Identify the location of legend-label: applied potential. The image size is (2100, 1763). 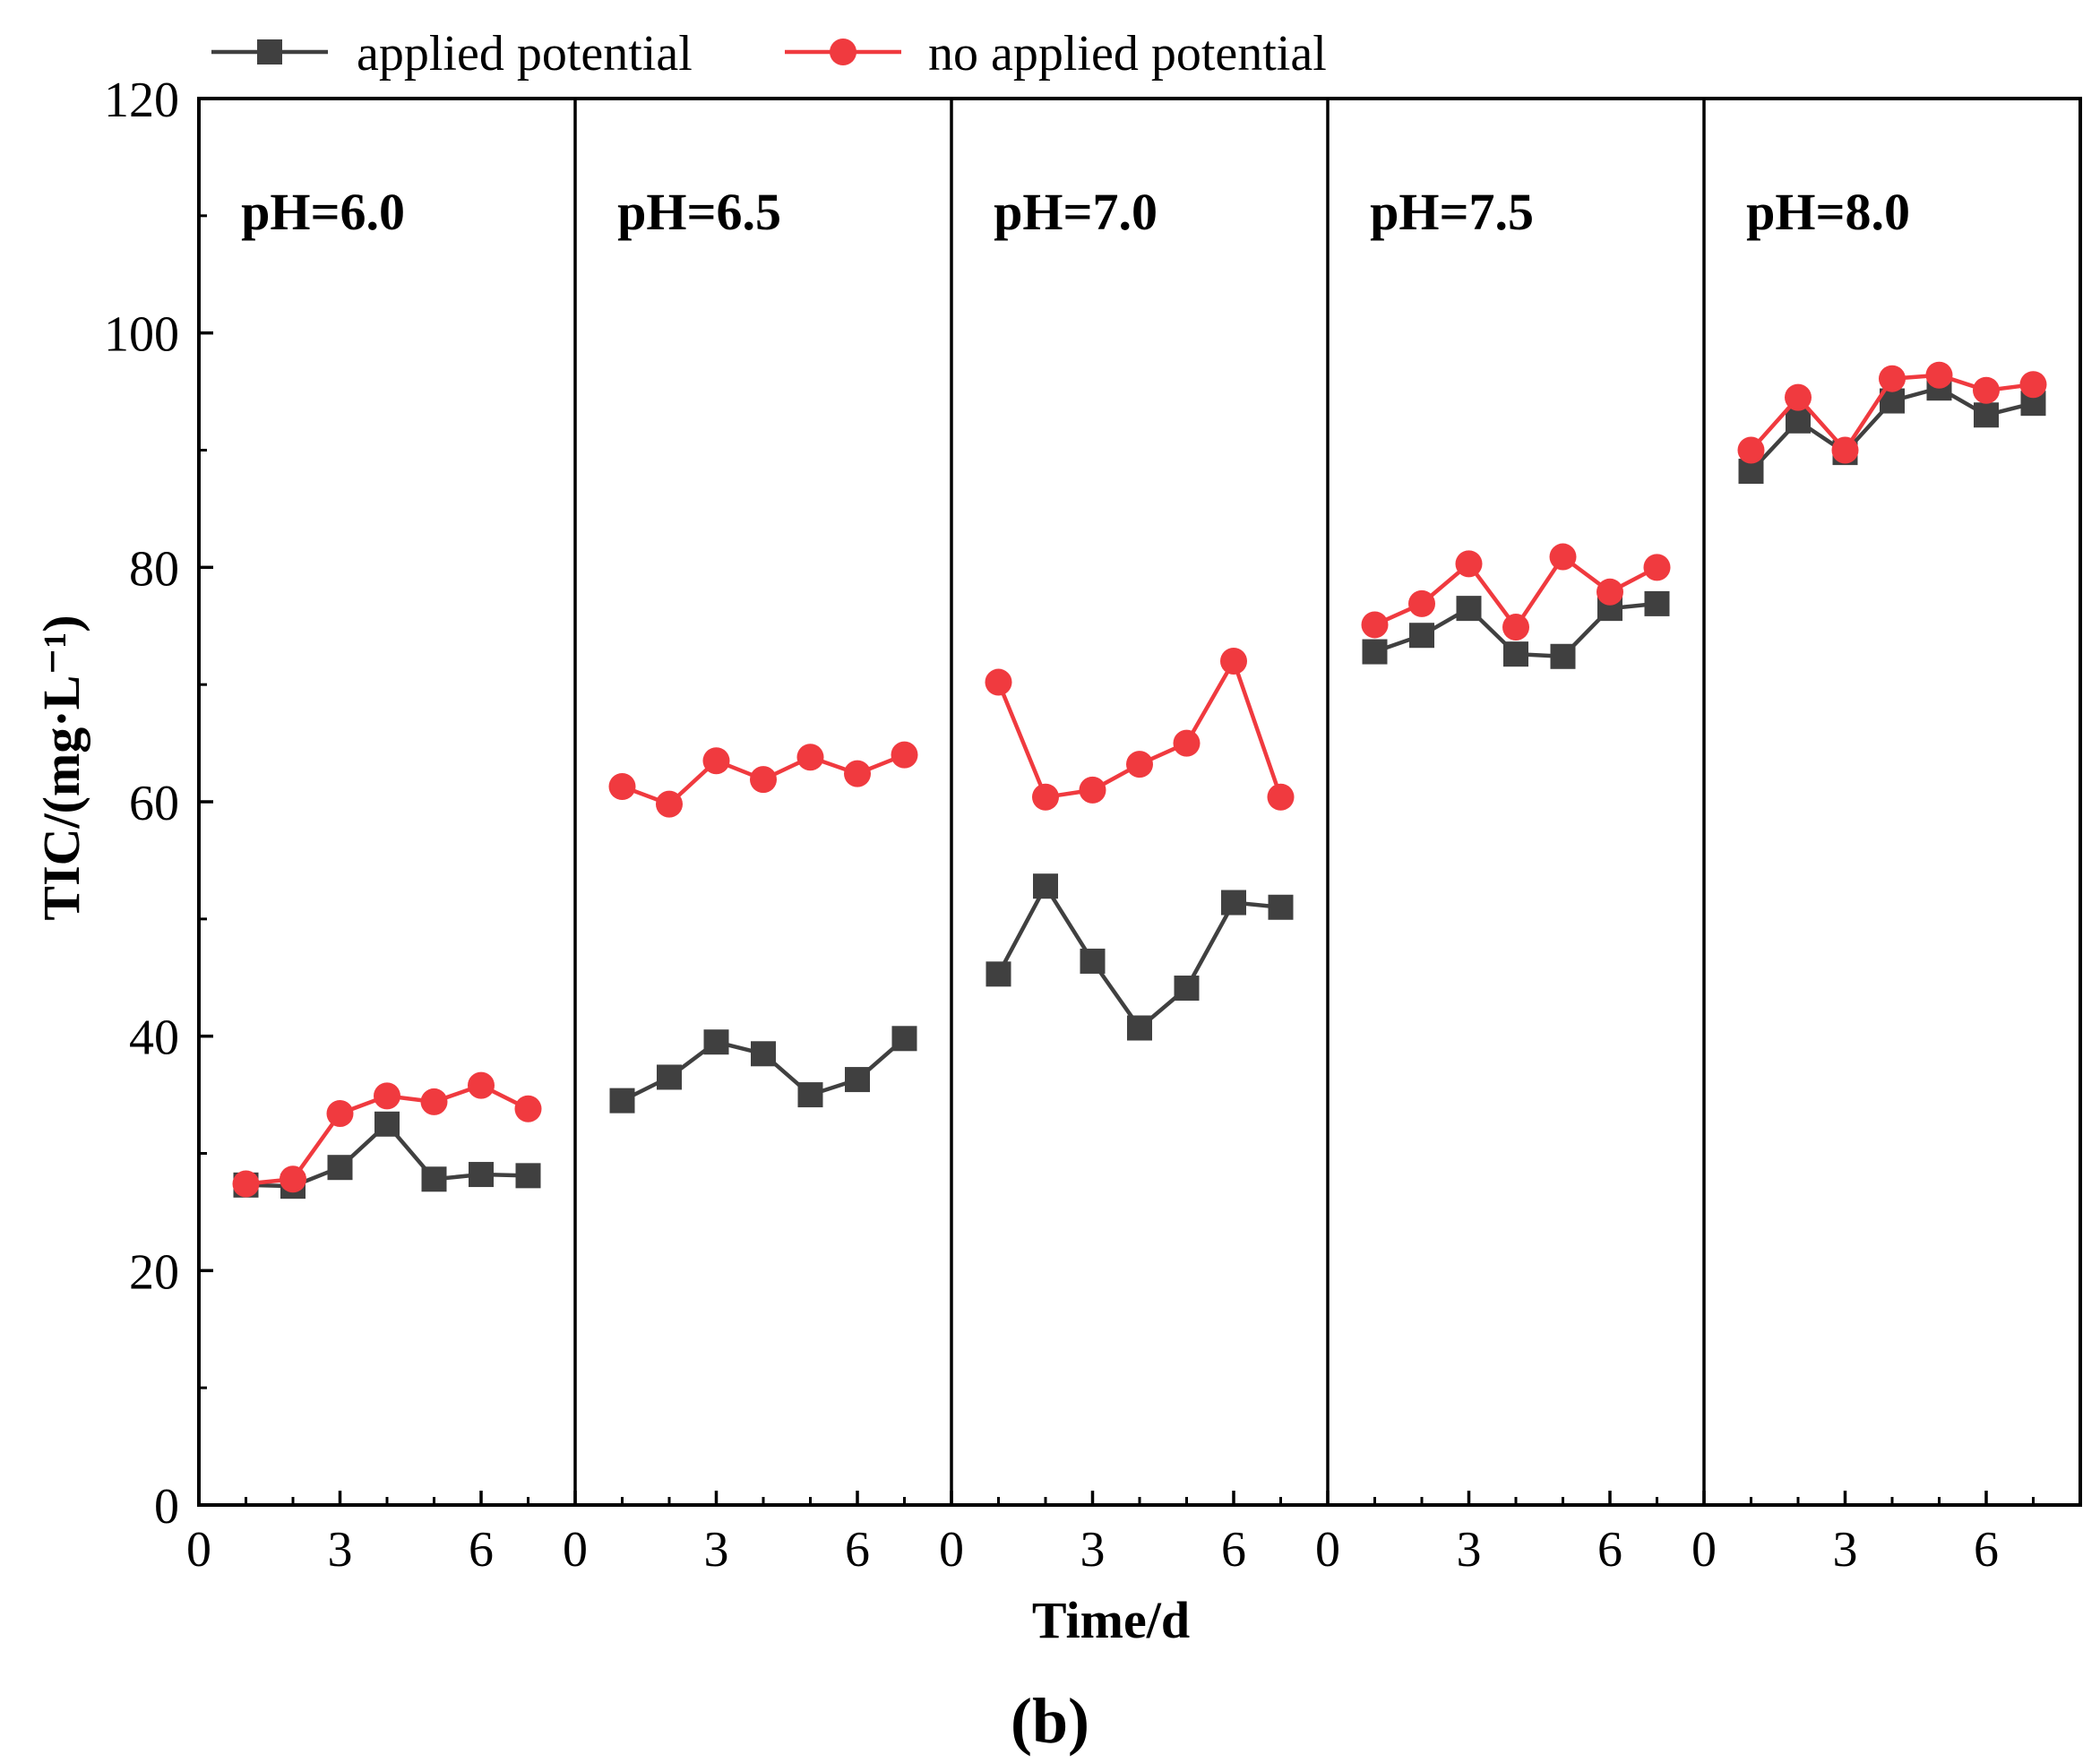
(525, 54).